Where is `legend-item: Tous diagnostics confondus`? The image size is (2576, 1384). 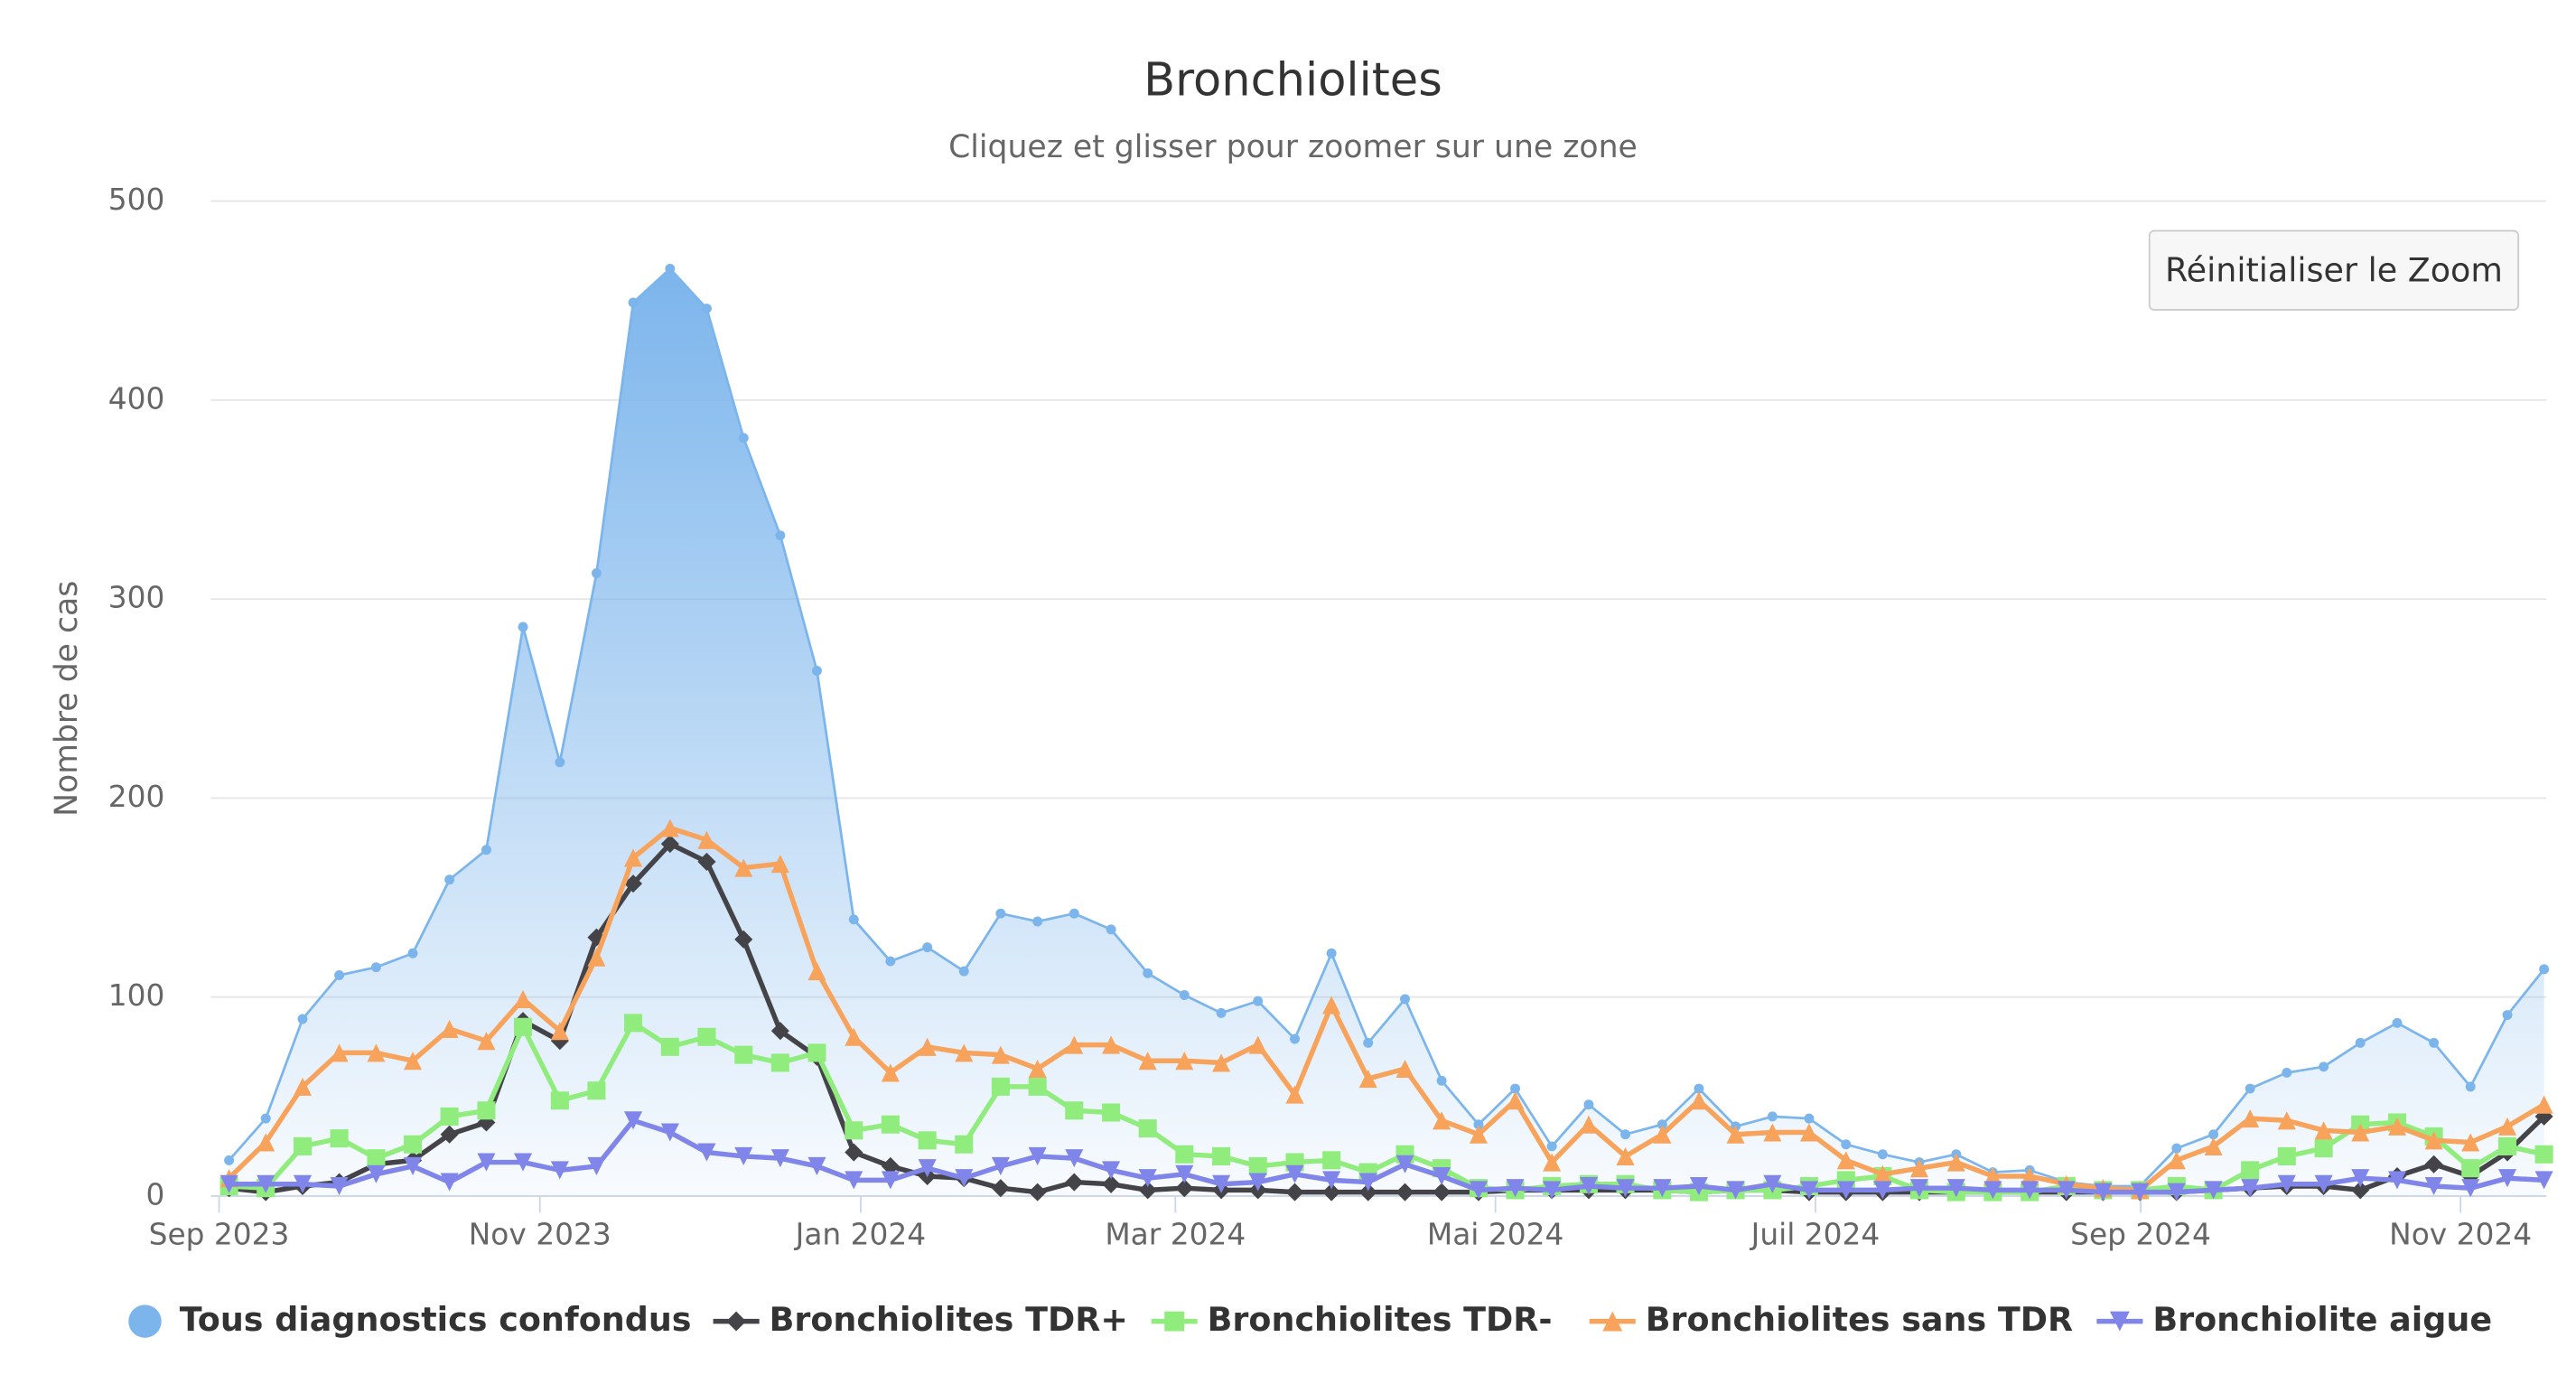 legend-item: Tous diagnostics confondus is located at coordinates (410, 1319).